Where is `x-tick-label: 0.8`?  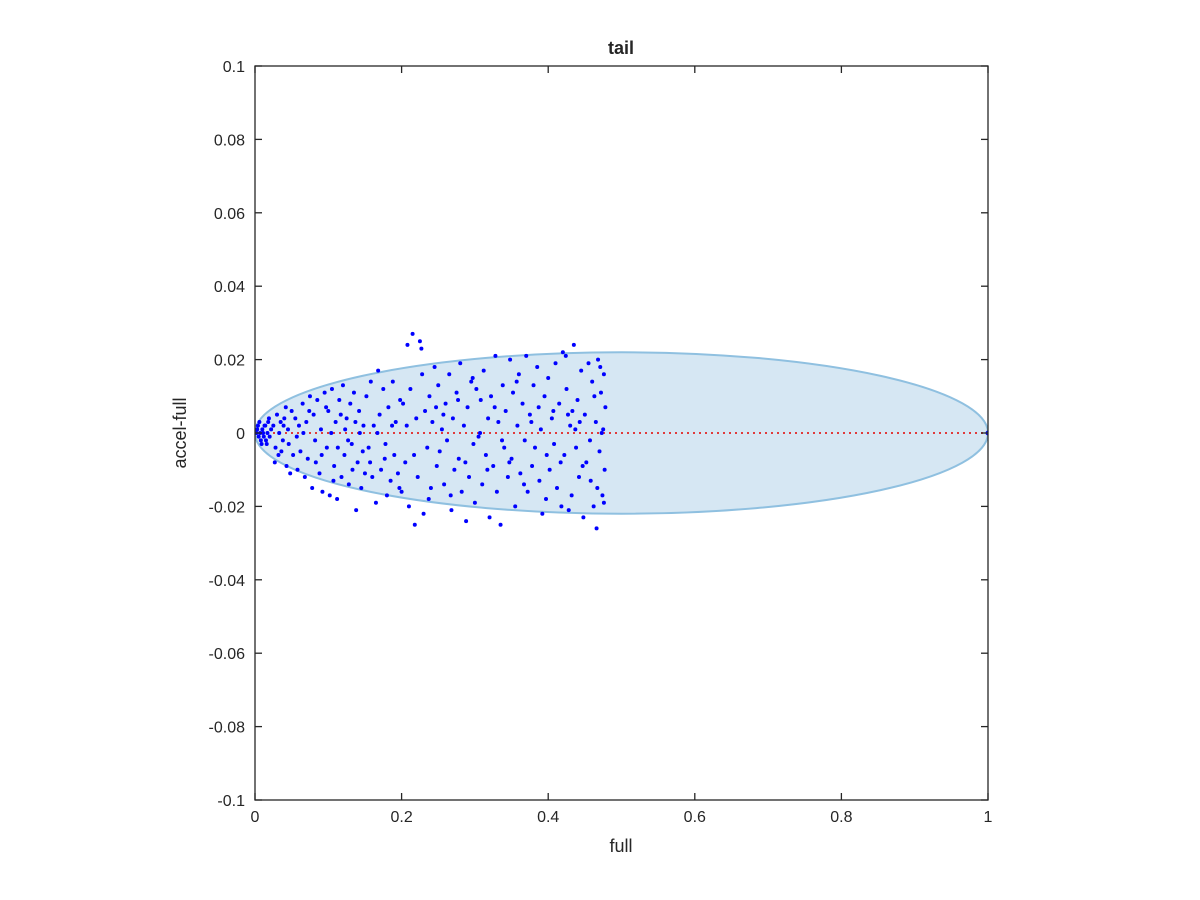
x-tick-label: 0.8 is located at coordinates (841, 817).